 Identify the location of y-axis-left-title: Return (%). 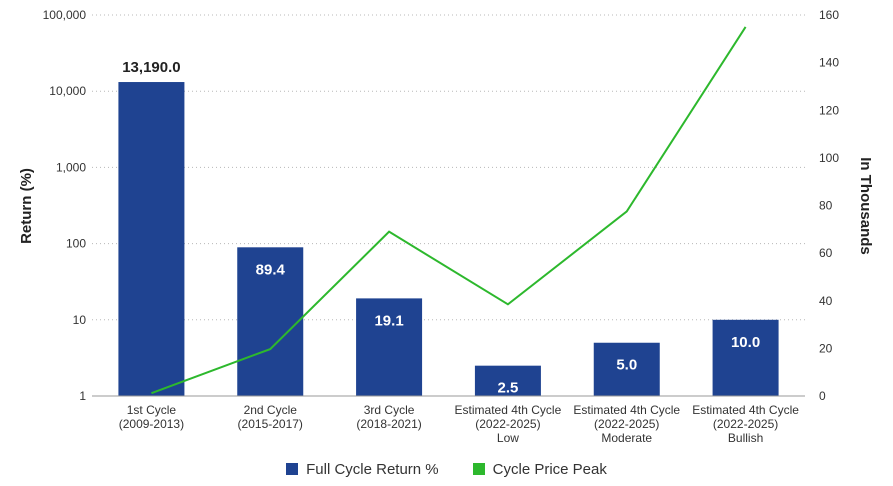
(26, 206).